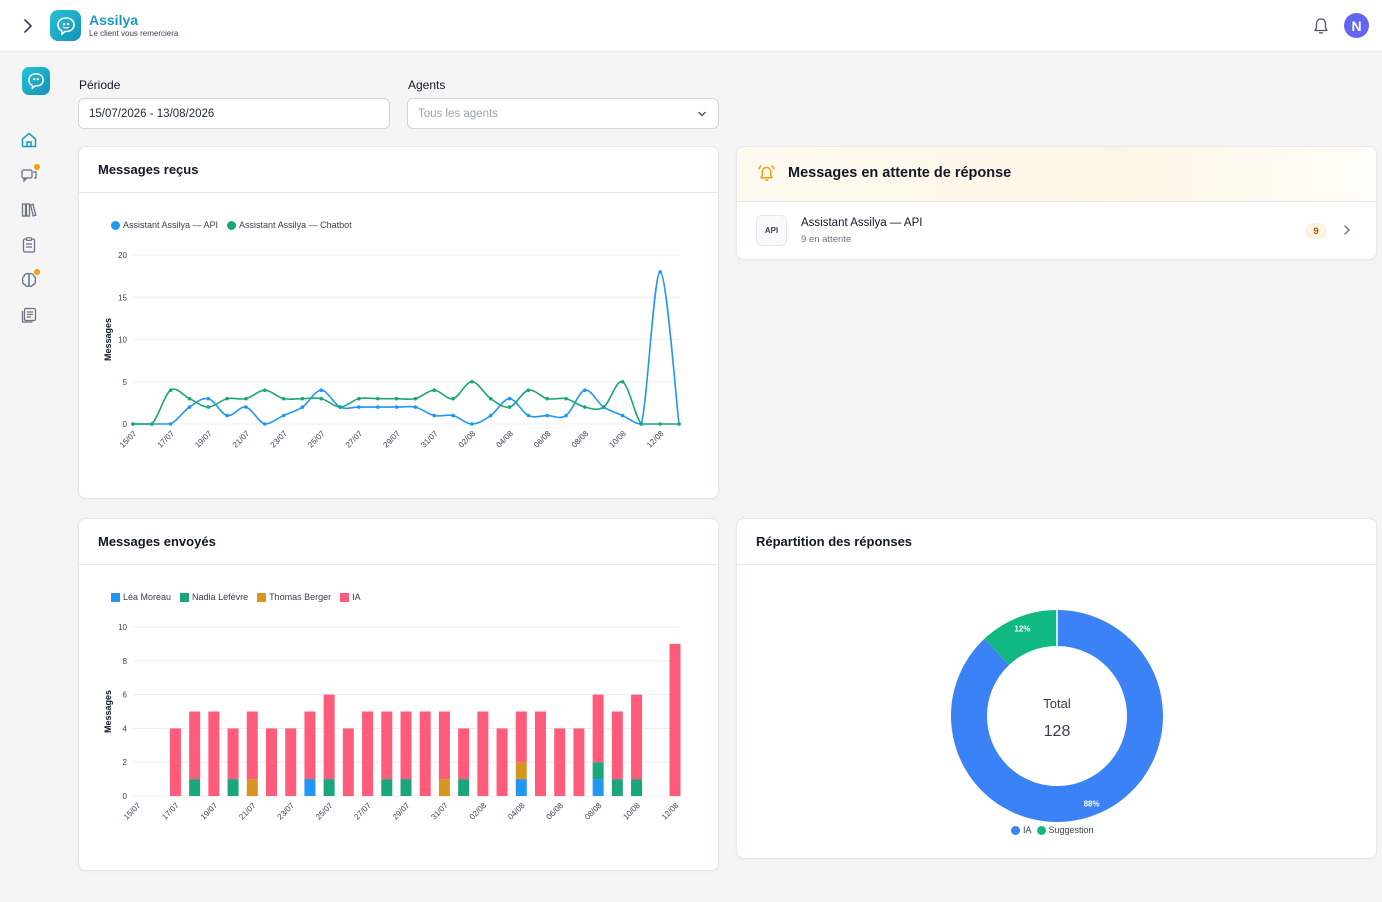 Image resolution: width=1382 pixels, height=902 pixels. What do you see at coordinates (1356, 25) in the screenshot?
I see `user-avatar: N` at bounding box center [1356, 25].